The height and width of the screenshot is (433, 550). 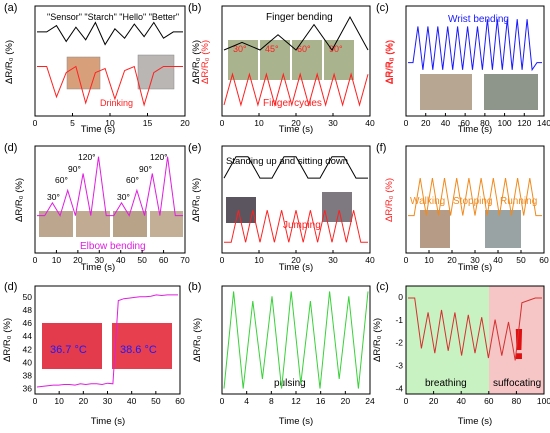 What do you see at coordinates (28, 362) in the screenshot?
I see `y-tick-label-g: 40` at bounding box center [28, 362].